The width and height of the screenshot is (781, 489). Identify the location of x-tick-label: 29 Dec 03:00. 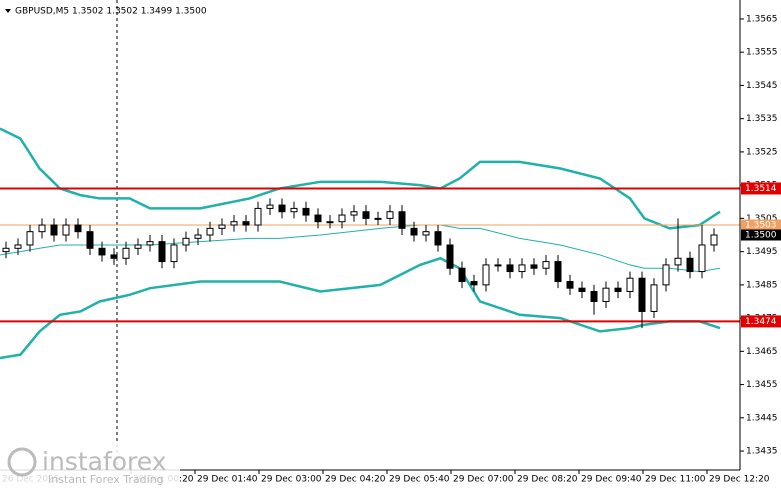
(291, 480).